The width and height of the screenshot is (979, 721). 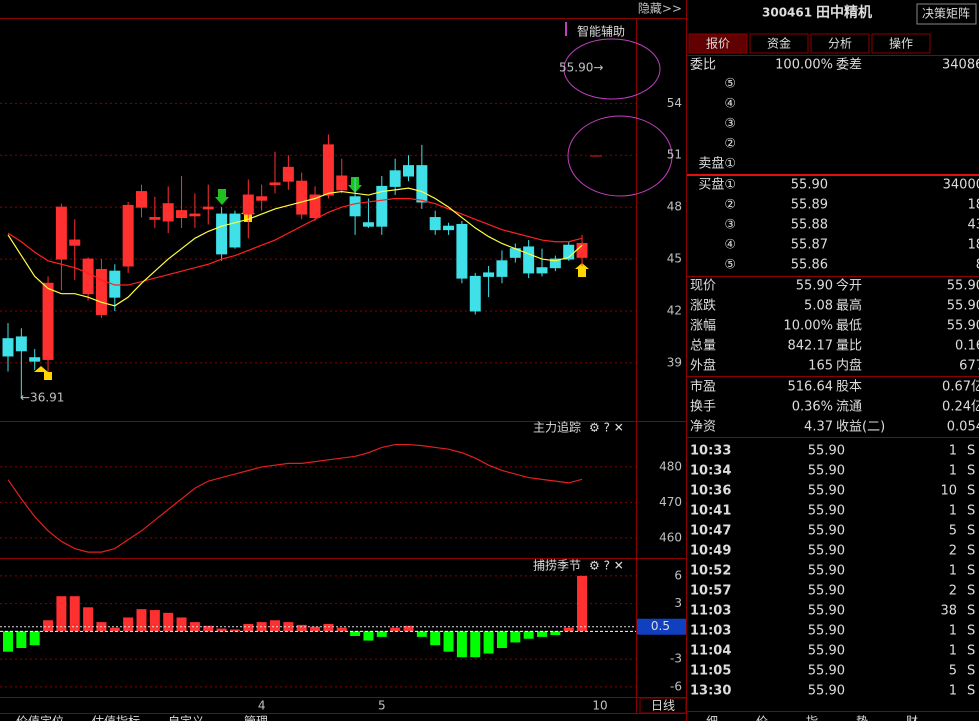 I want to click on cell: 5, so click(x=953, y=671).